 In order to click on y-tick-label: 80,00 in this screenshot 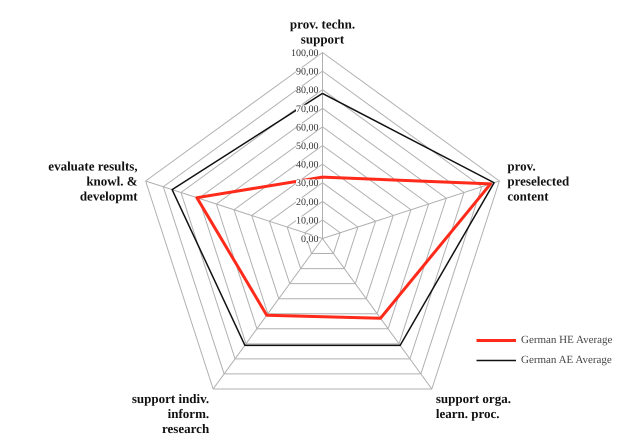, I will do `click(307, 90)`.